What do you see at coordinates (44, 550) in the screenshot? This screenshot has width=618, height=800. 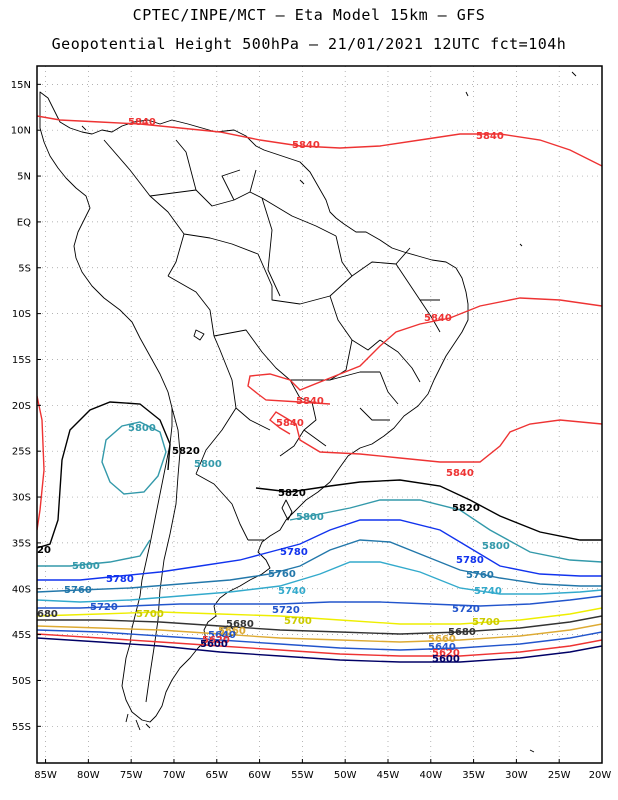 I see `label-5820: 20` at bounding box center [44, 550].